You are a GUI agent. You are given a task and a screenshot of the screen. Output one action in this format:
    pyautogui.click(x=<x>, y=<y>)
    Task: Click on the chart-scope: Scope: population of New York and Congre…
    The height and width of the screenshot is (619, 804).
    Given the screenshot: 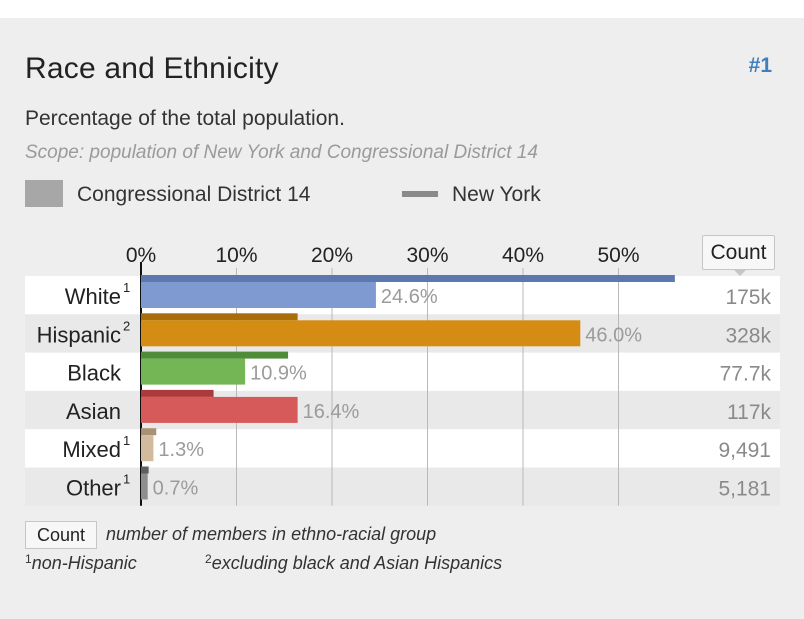 What is the action you would take?
    pyautogui.click(x=281, y=152)
    